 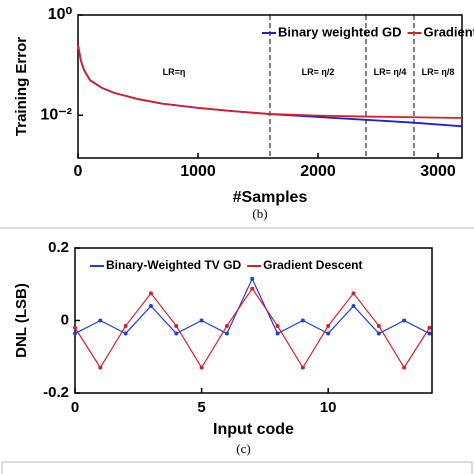 What do you see at coordinates (438, 171) in the screenshot?
I see `x-tick-label: 3000` at bounding box center [438, 171].